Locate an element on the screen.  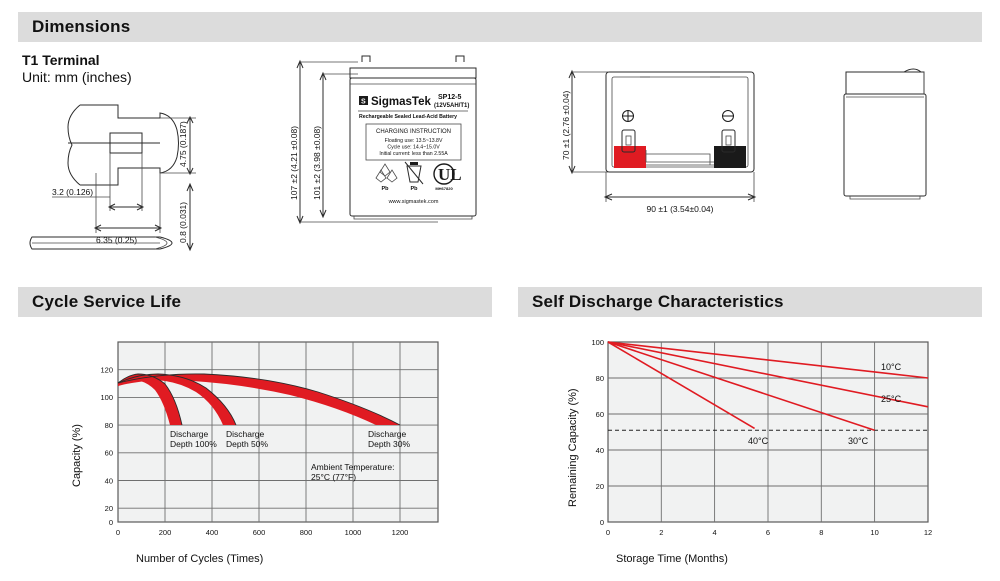
ann-dod-100-line1: Discharge is located at coordinates (189, 434).